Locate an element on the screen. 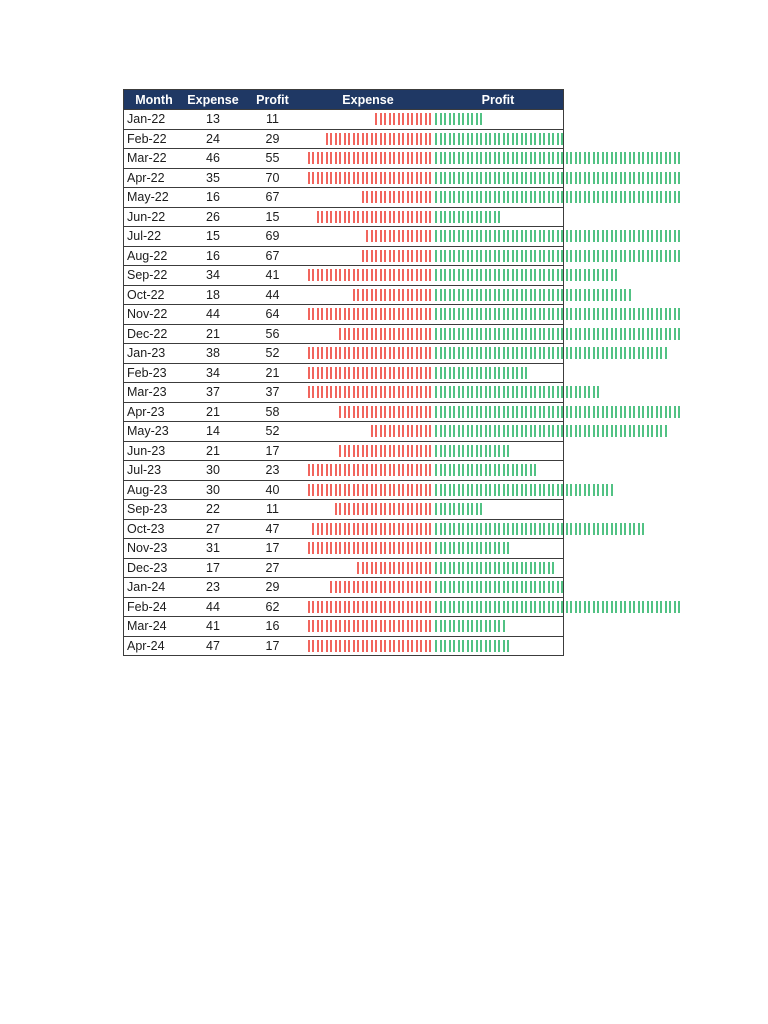 The width and height of the screenshot is (768, 1024). expense-value-cell: 14 is located at coordinates (213, 431).